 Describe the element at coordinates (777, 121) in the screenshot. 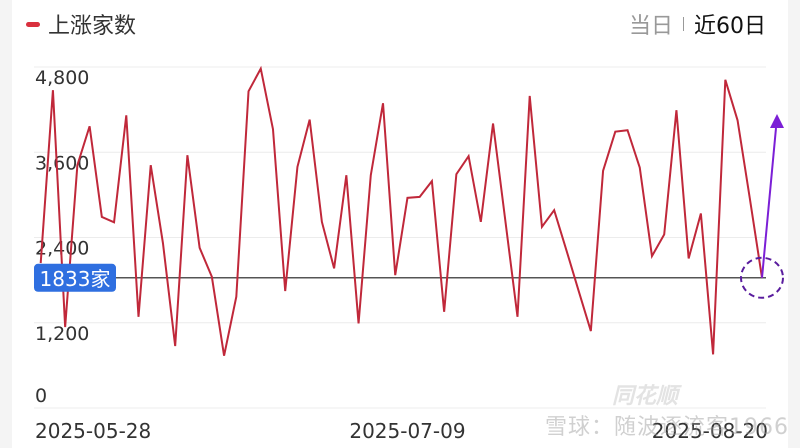

I see `arrow-head-icon` at that location.